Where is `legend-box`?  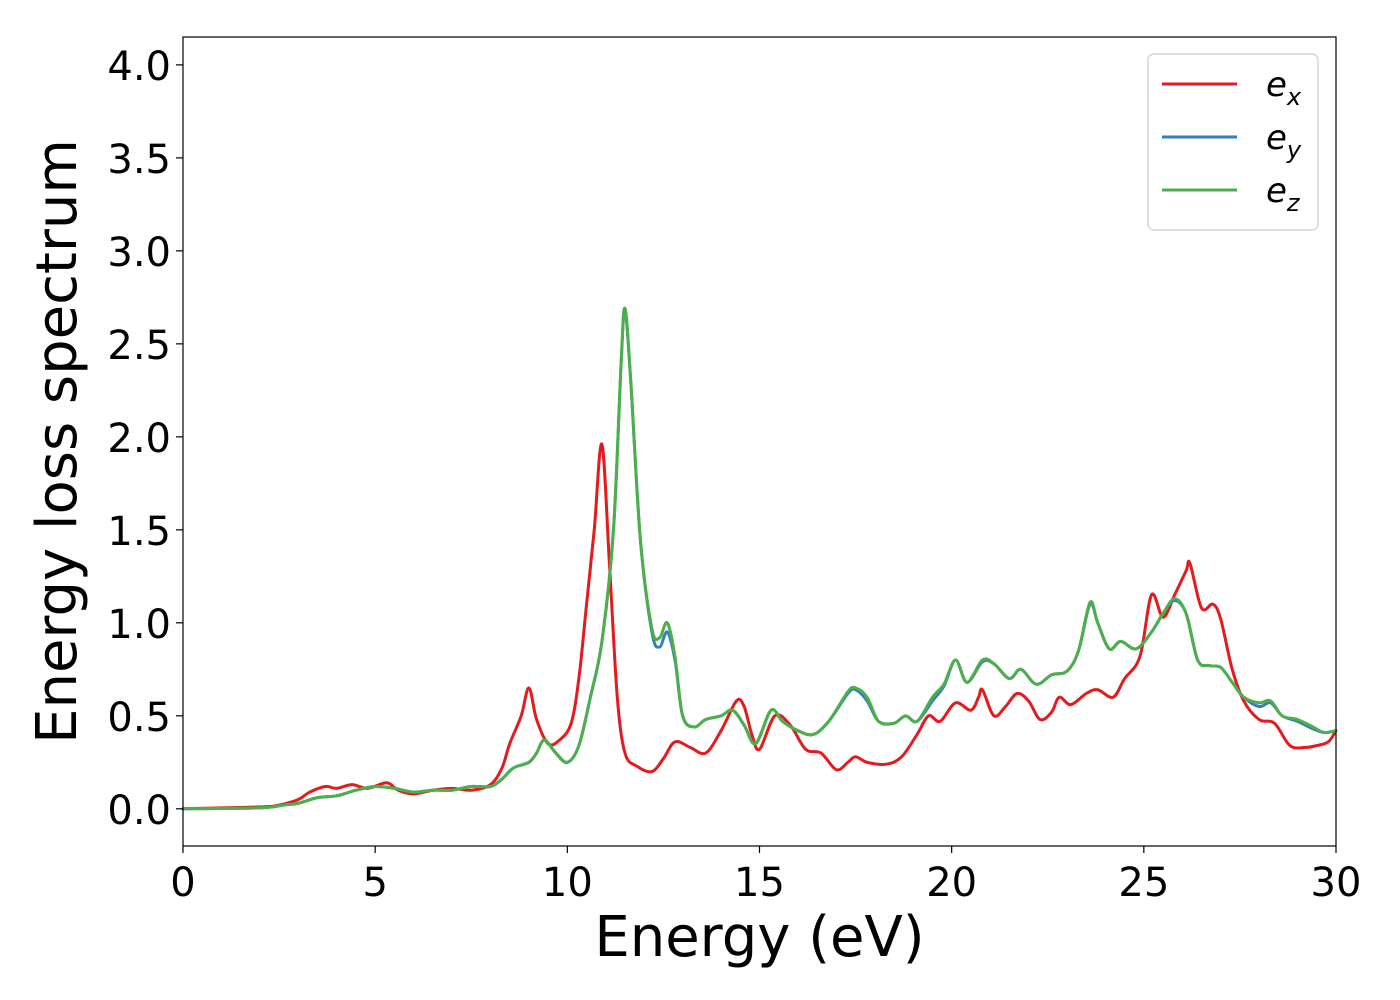
legend-box is located at coordinates (1233, 142).